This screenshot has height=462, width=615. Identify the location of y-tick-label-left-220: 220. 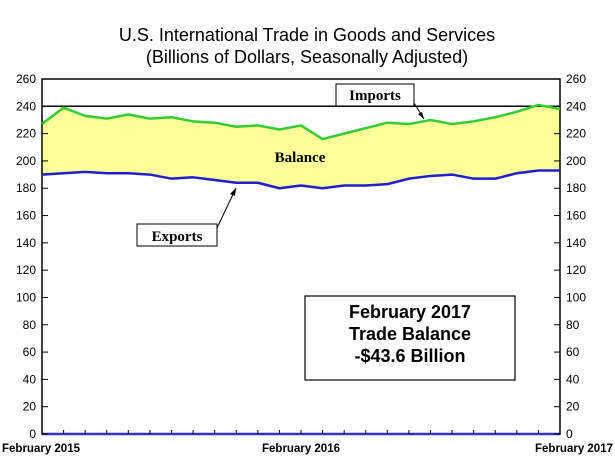
(26, 134).